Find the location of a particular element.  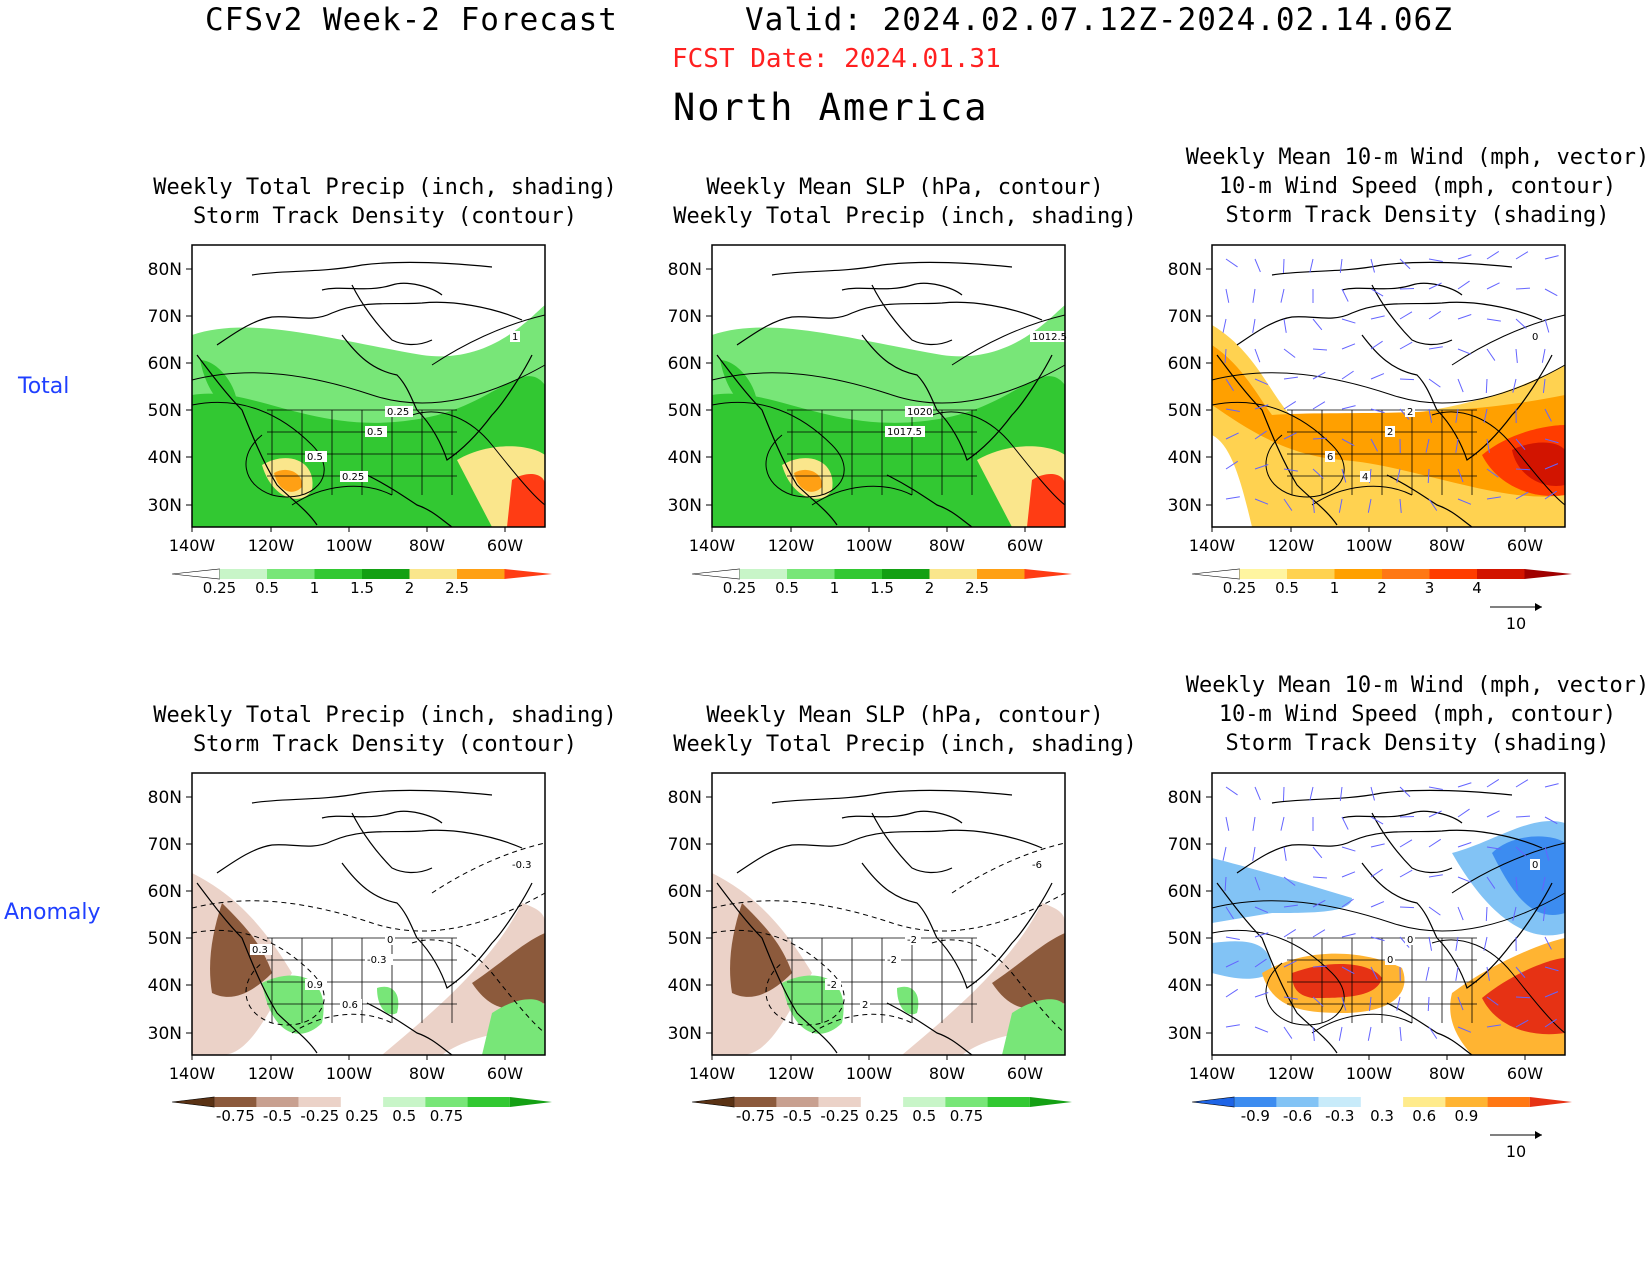

lat-tick-label: 80N is located at coordinates (165, 270).